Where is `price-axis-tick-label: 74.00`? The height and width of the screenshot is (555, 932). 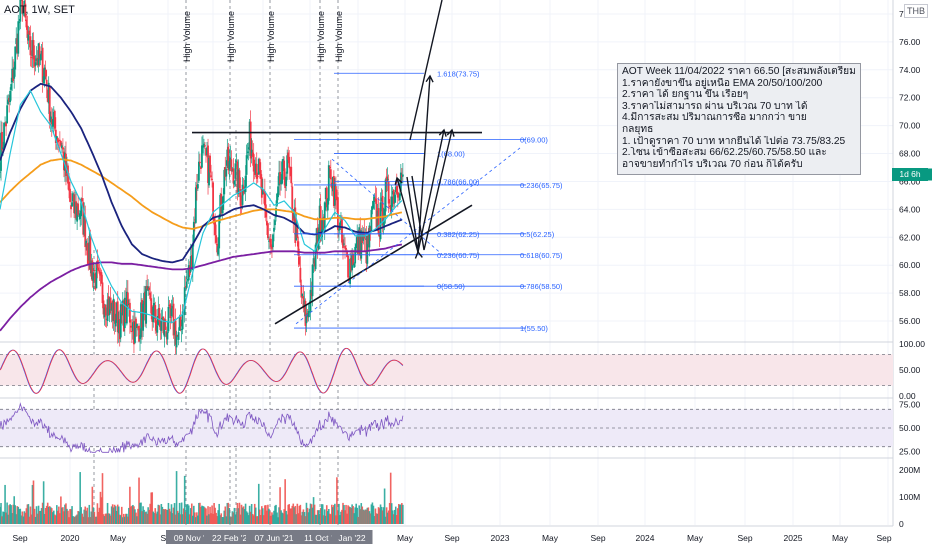 price-axis-tick-label: 74.00 is located at coordinates (910, 70).